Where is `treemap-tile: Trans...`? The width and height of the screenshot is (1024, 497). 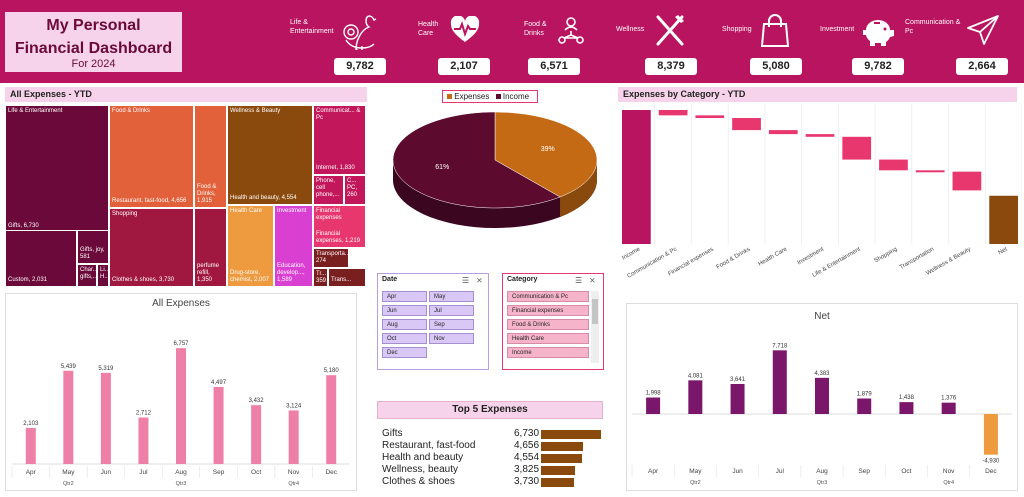
treemap-tile: Trans... is located at coordinates (347, 277).